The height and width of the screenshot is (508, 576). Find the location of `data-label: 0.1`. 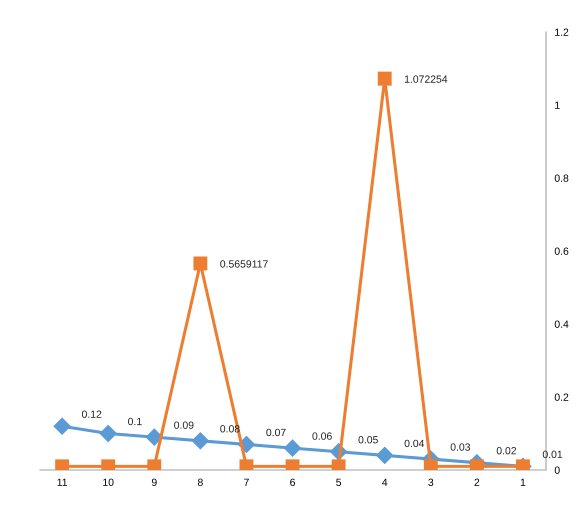

data-label: 0.1 is located at coordinates (135, 422).